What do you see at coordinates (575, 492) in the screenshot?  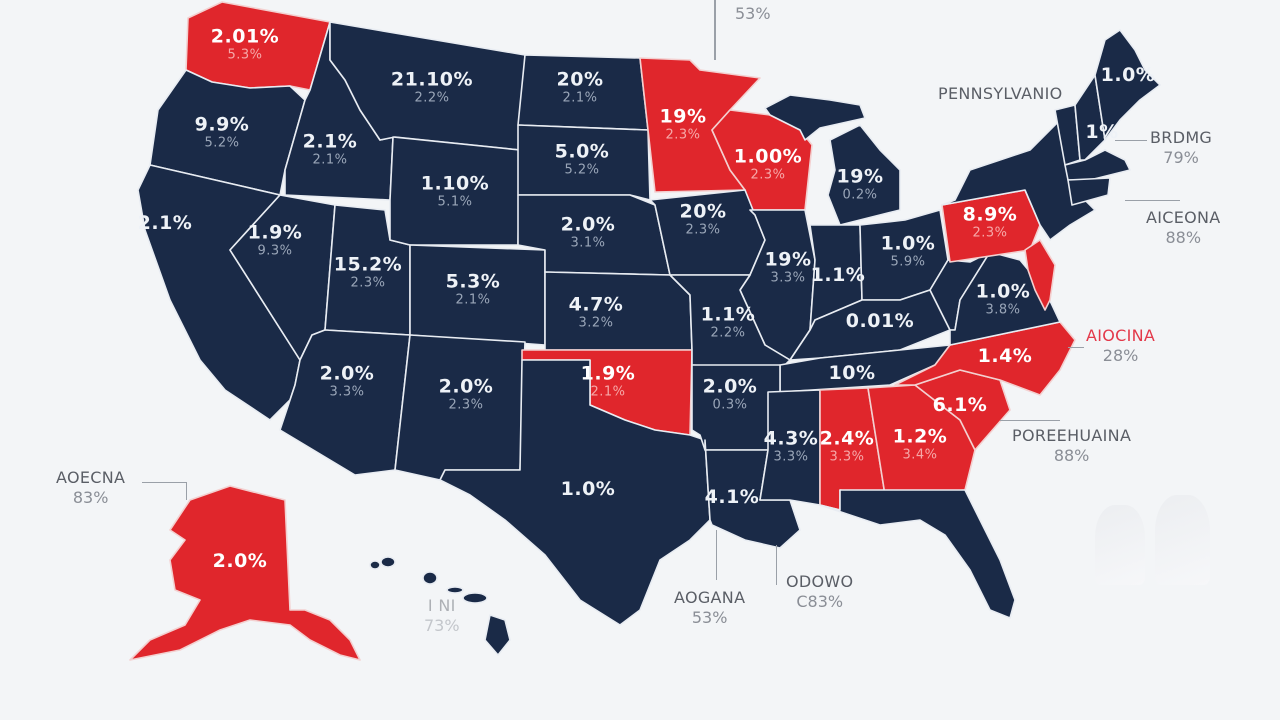 I see `state-TX` at bounding box center [575, 492].